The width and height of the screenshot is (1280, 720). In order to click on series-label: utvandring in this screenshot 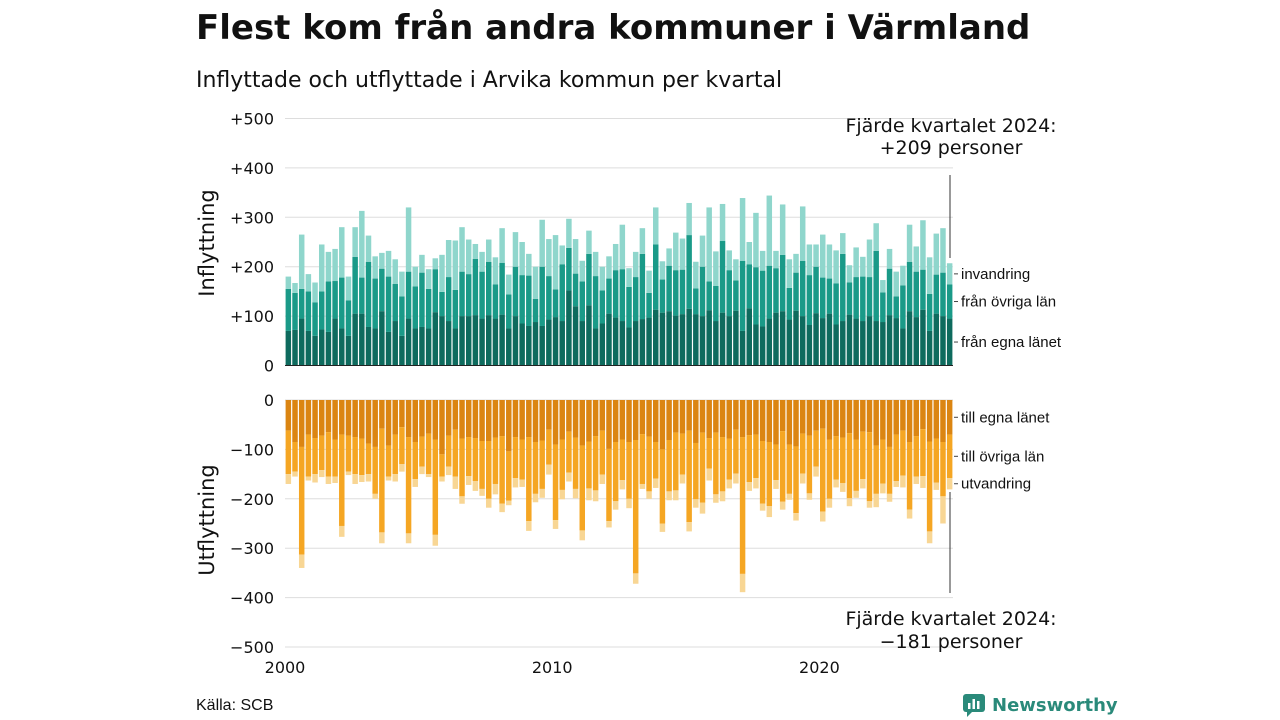, I will do `click(996, 484)`.